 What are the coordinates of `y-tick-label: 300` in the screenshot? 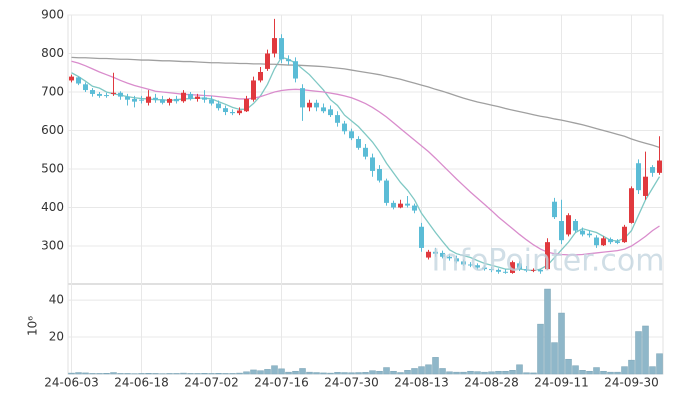 It's located at (52, 246).